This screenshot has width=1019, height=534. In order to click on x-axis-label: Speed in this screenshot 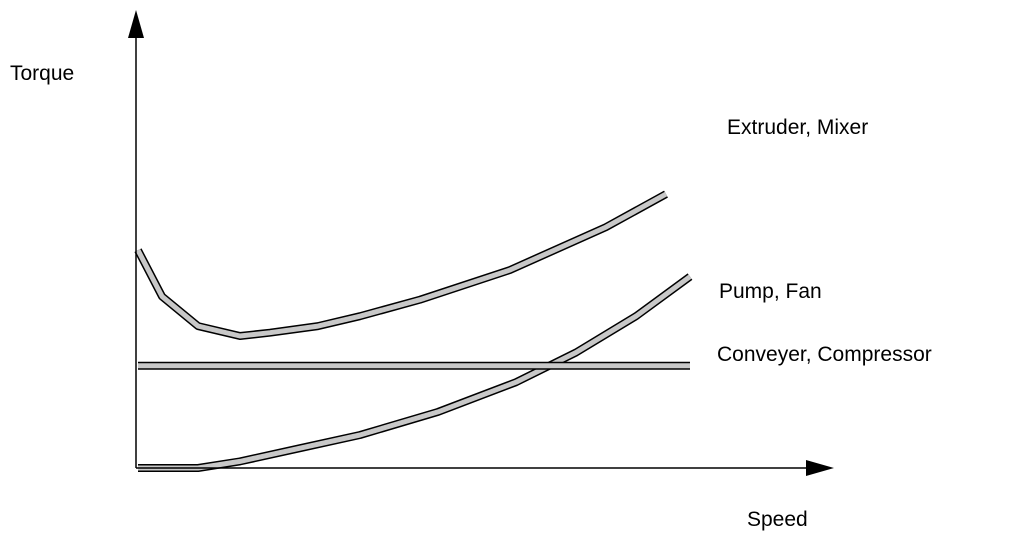, I will do `click(777, 519)`.